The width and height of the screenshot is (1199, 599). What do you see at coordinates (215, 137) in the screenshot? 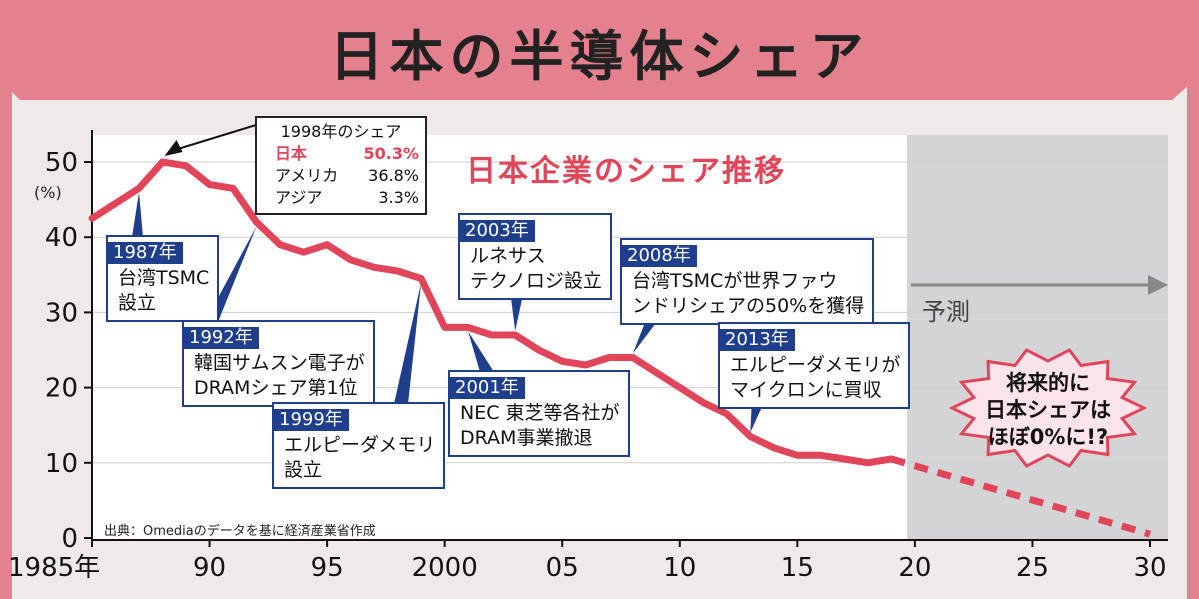
I see `share-arrow-line` at bounding box center [215, 137].